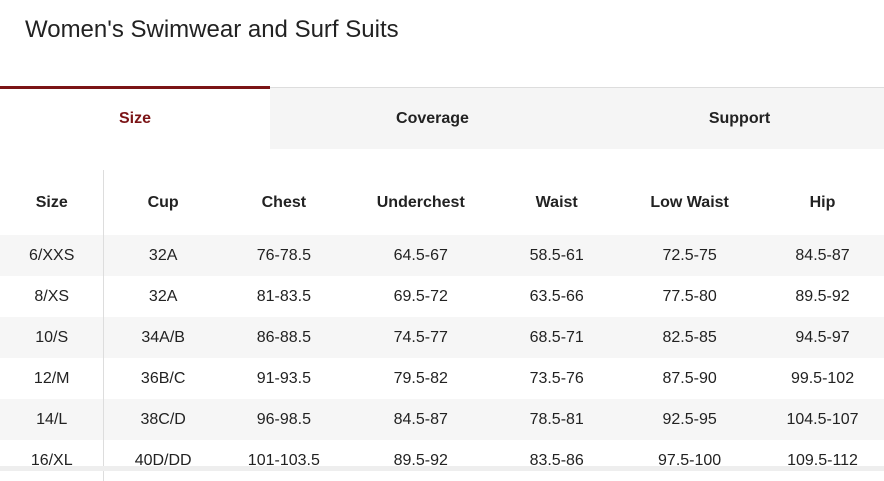 The height and width of the screenshot is (481, 884). I want to click on table-cell: 79.5-82, so click(420, 378).